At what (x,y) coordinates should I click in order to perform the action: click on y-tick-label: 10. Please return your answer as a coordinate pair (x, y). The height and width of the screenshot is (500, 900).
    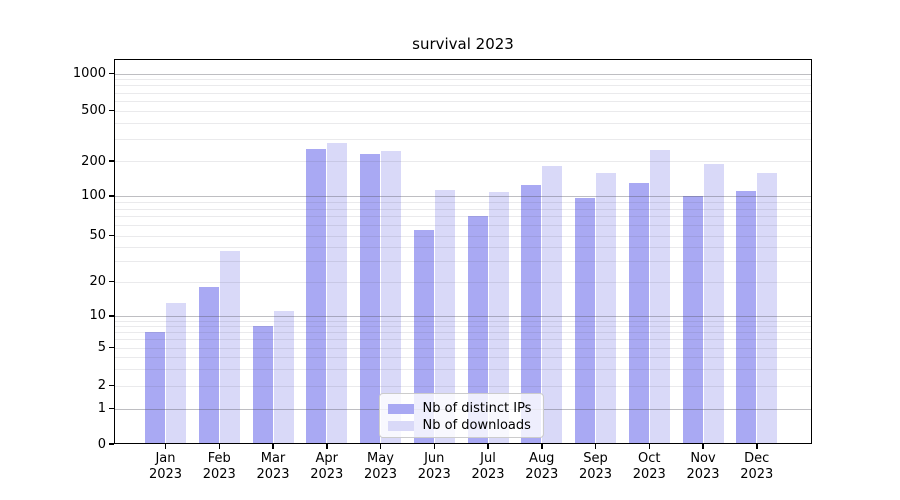
    Looking at the image, I should click on (97, 316).